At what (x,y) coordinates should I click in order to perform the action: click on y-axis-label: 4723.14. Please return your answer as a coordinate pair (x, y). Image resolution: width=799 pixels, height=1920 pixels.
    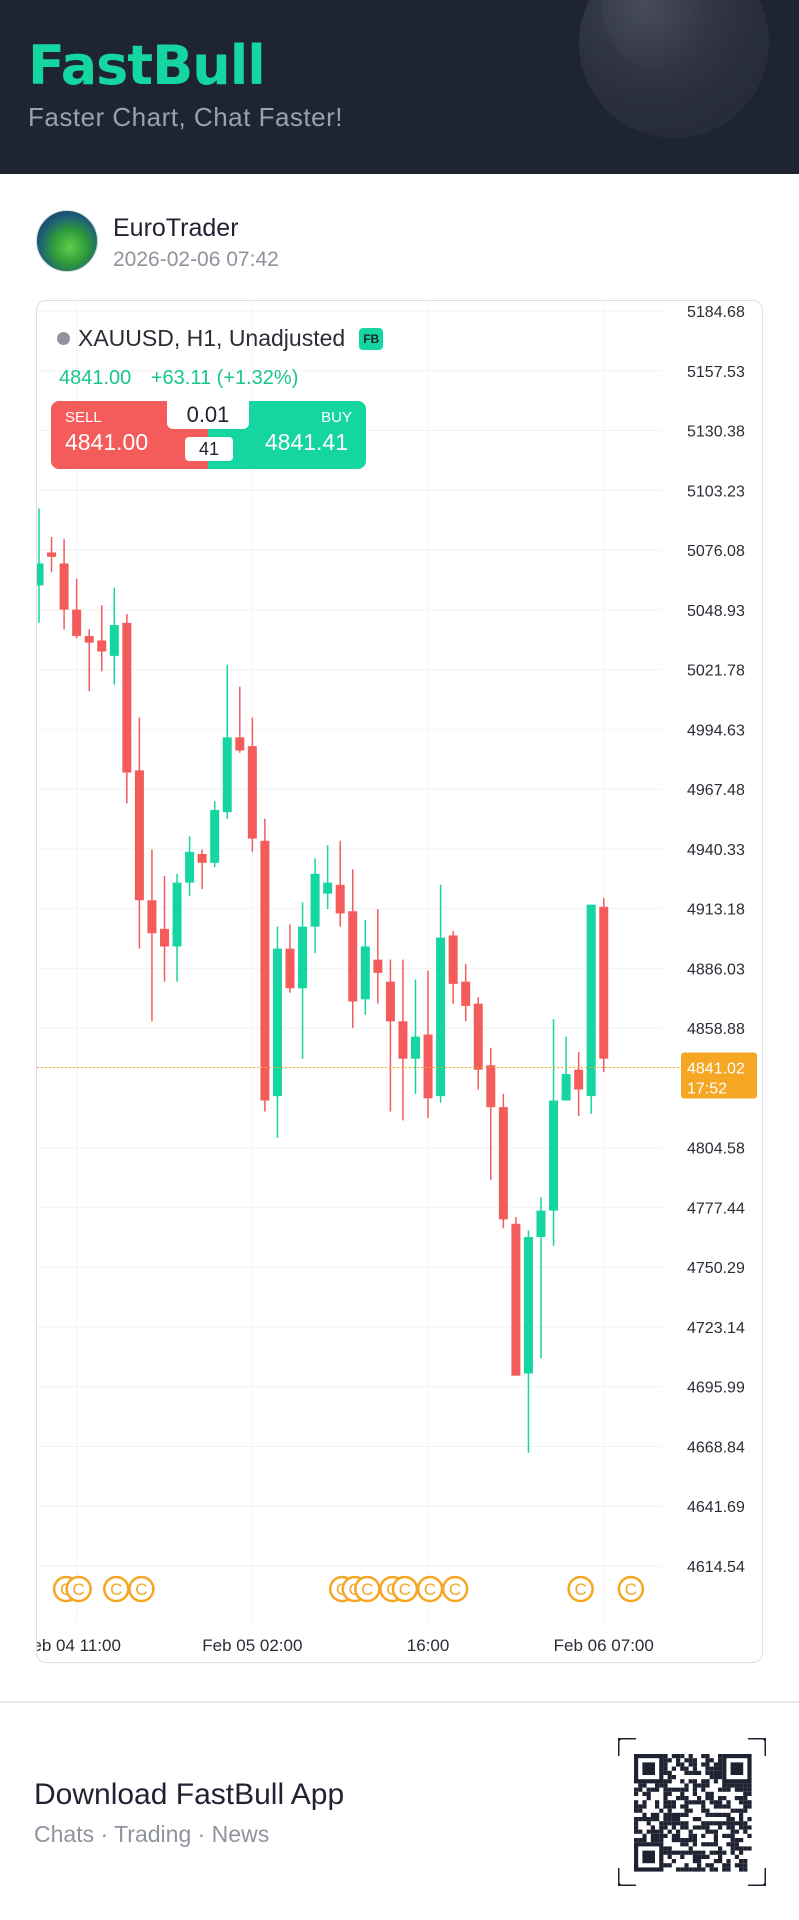
    Looking at the image, I should click on (716, 1328).